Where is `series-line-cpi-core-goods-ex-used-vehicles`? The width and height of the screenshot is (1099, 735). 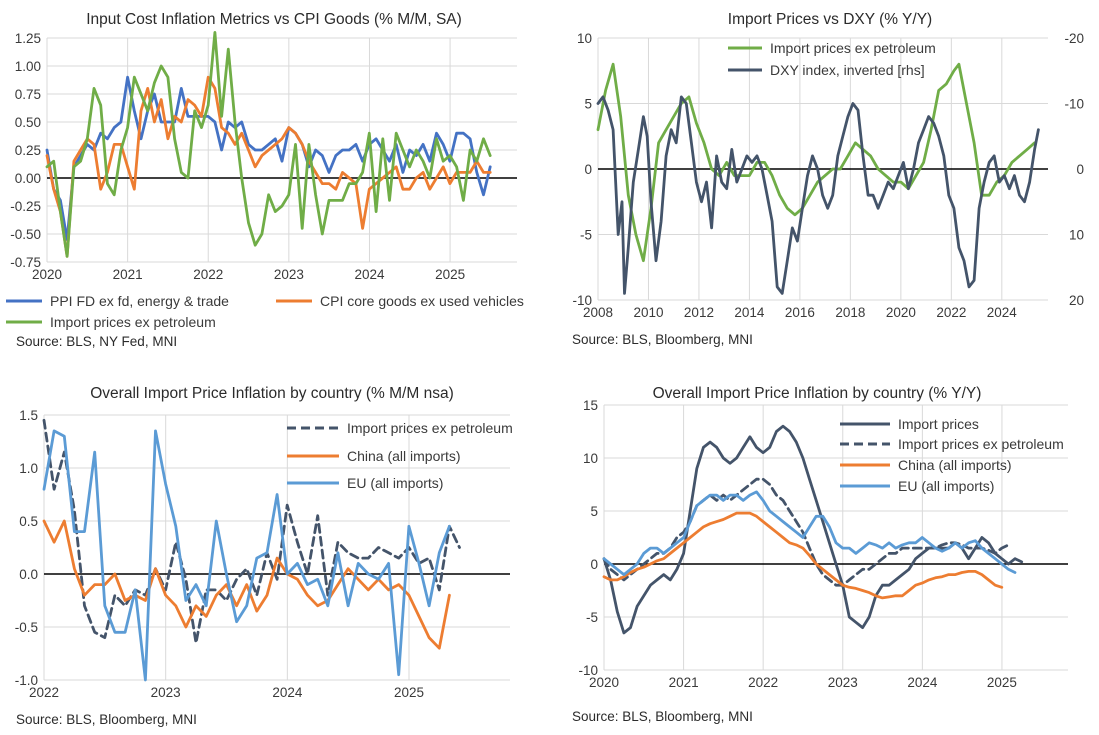 series-line-cpi-core-goods-ex-used-vehicles is located at coordinates (268, 166).